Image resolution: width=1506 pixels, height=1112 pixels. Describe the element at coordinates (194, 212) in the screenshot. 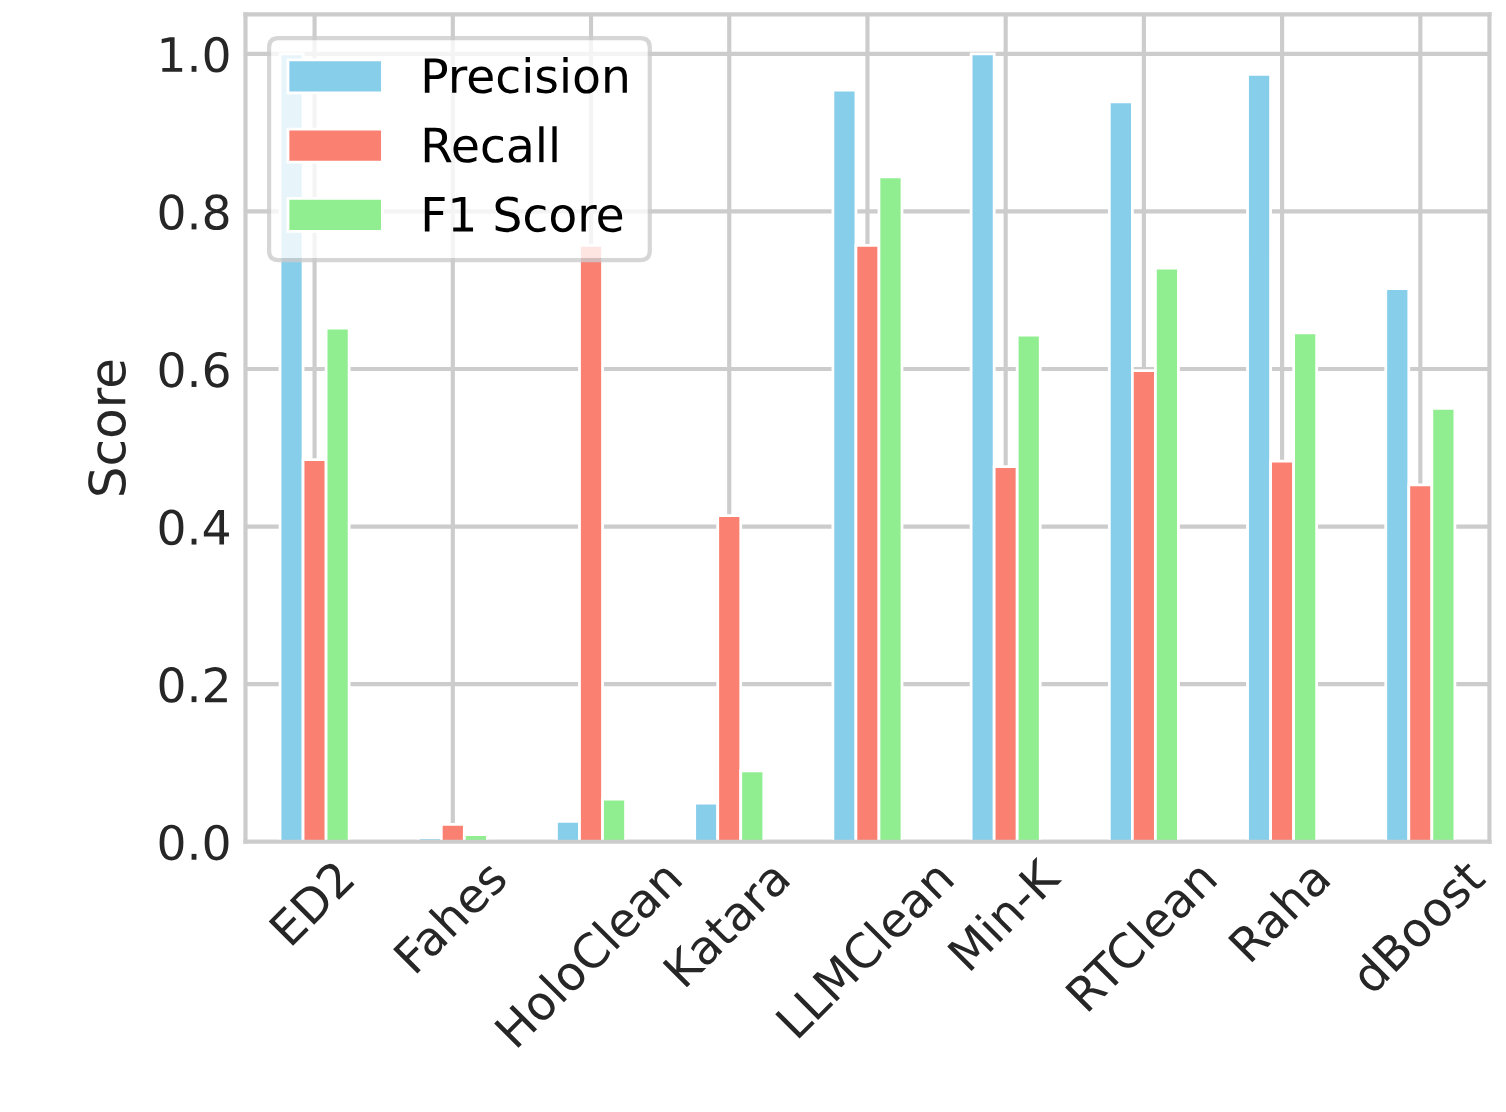

I see `y-tick-label: 0.8` at that location.